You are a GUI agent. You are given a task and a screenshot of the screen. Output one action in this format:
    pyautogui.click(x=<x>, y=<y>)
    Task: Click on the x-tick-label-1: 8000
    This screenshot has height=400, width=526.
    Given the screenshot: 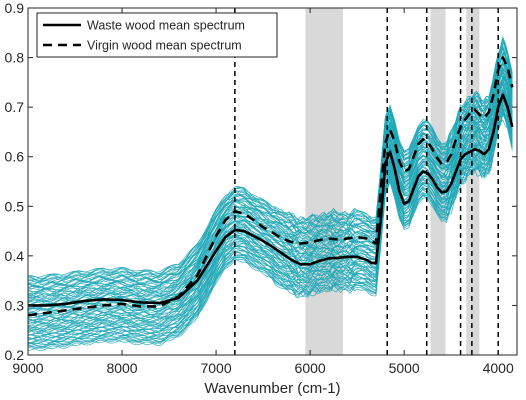 What is the action you would take?
    pyautogui.click(x=121, y=368)
    